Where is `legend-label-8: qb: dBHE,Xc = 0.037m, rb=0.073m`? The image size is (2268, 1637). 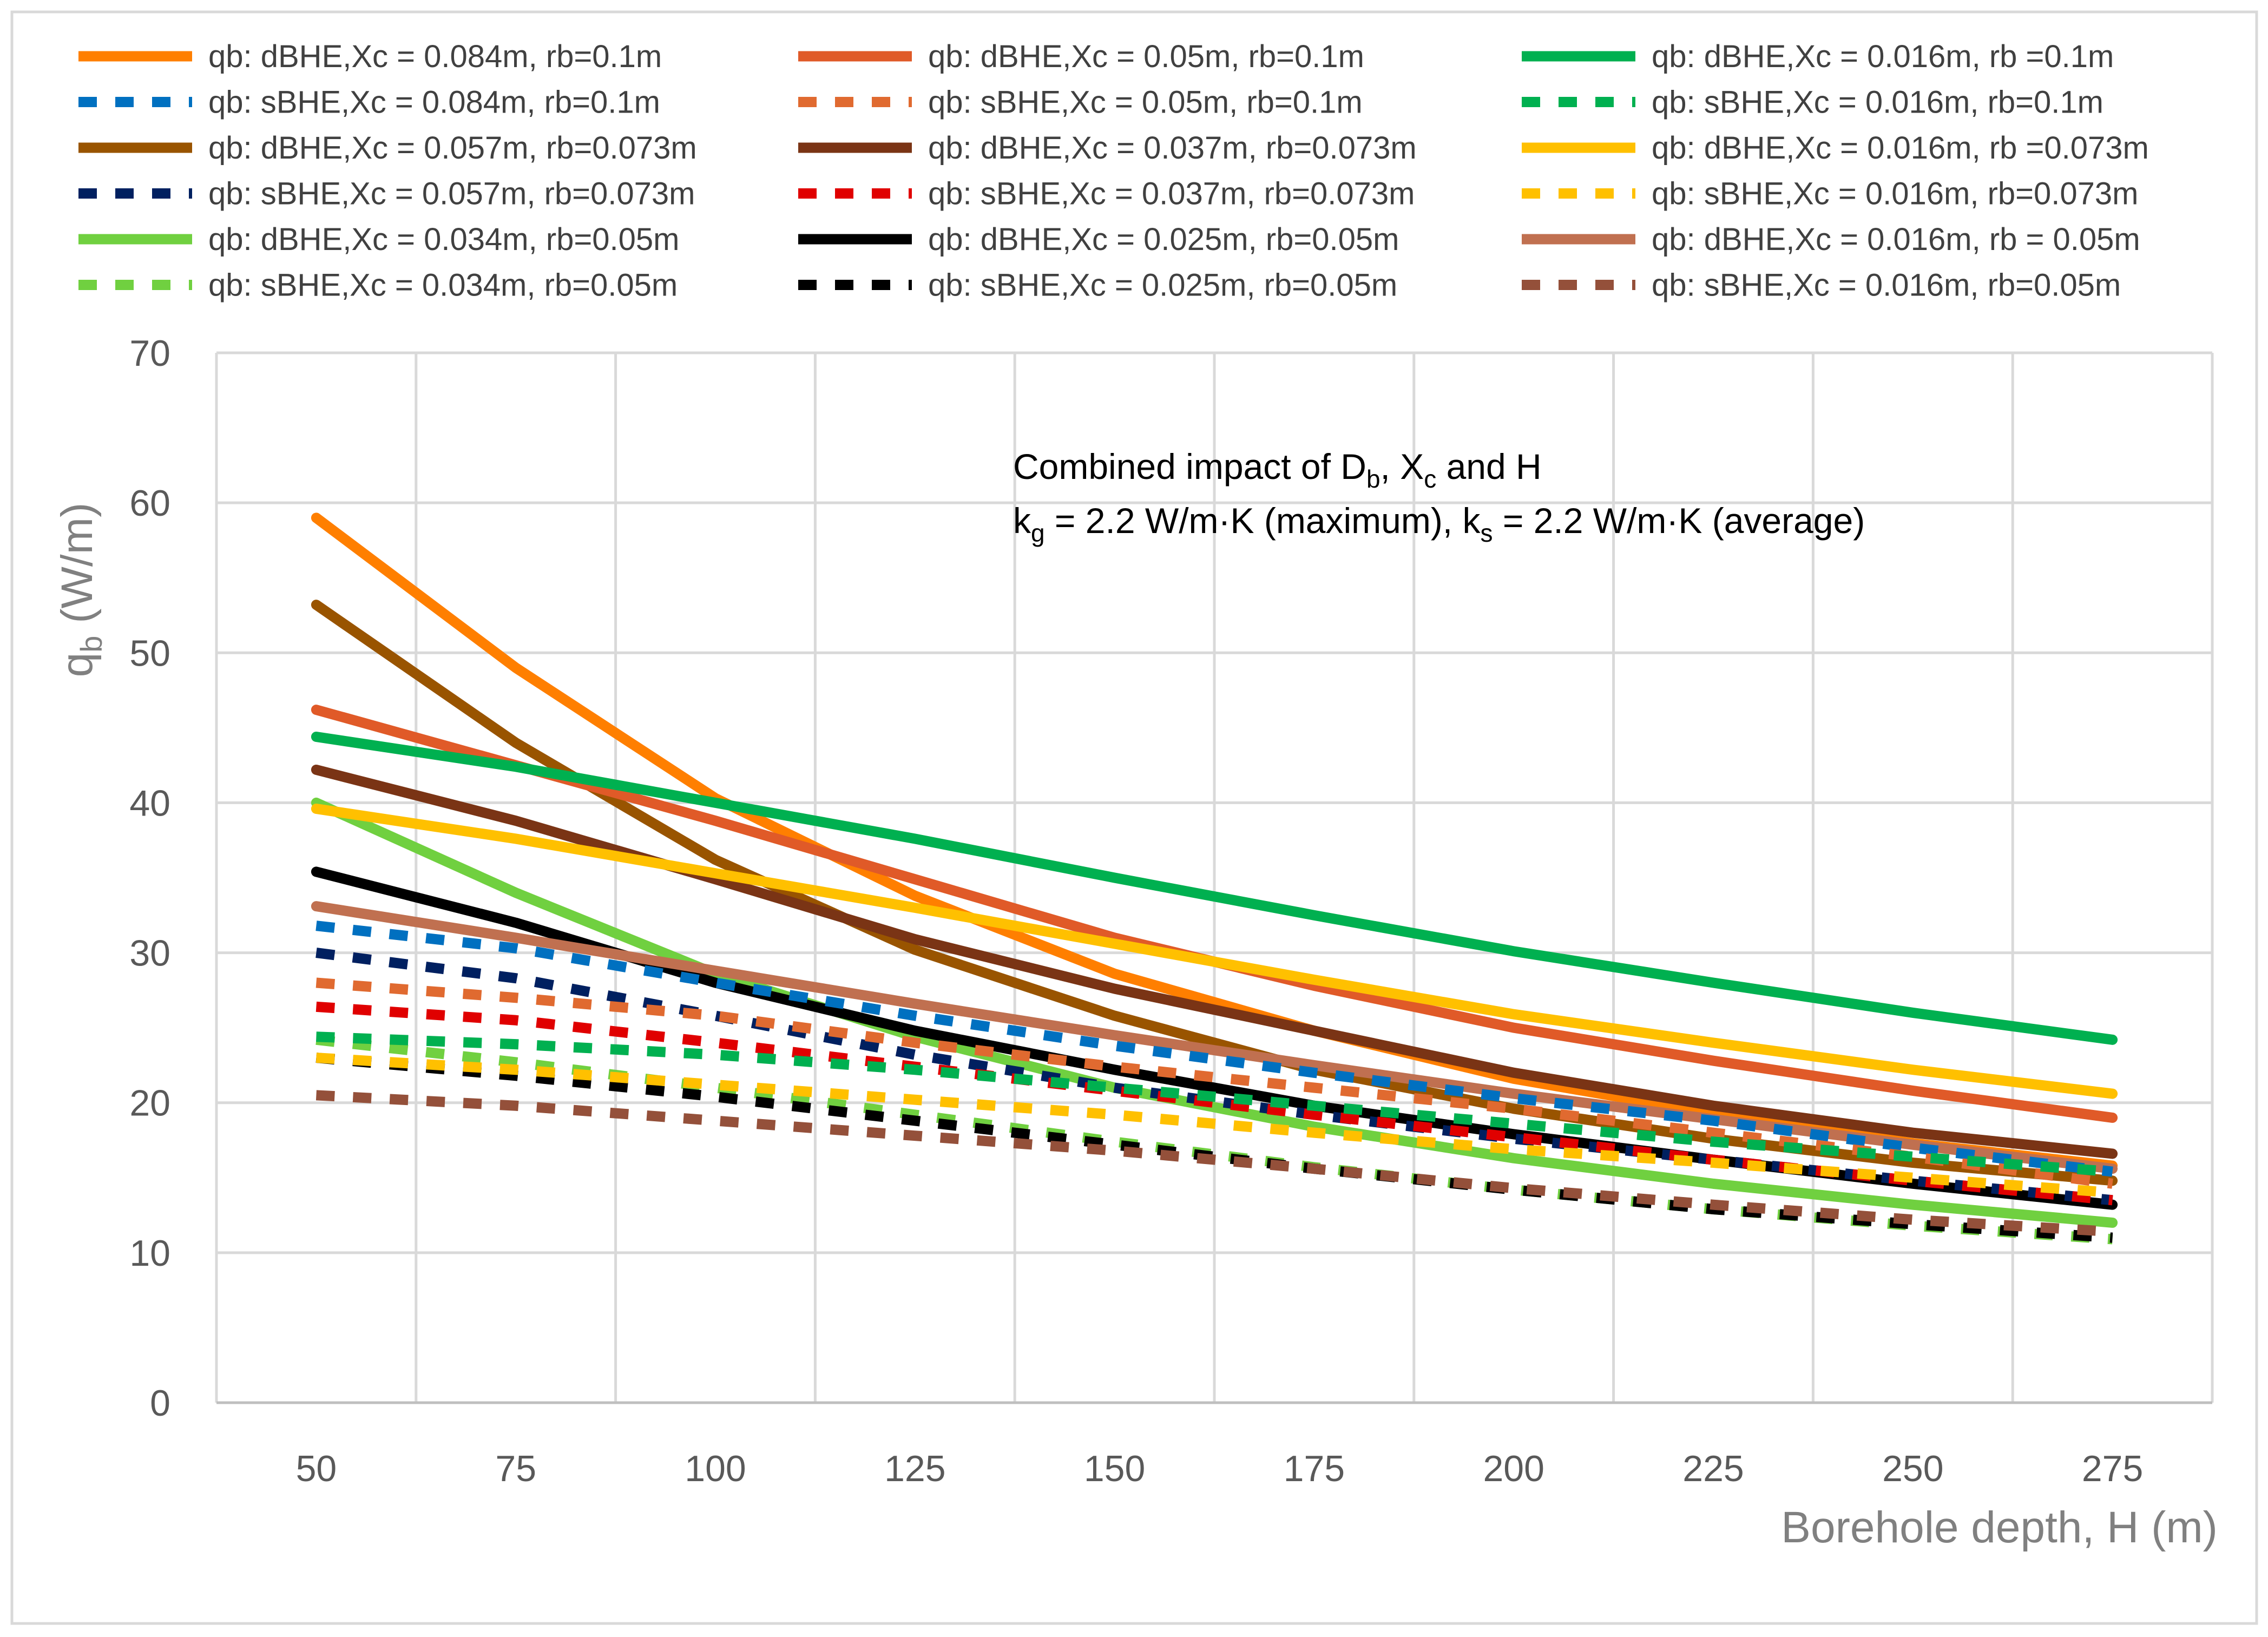 legend-label-8: qb: dBHE,Xc = 0.037m, rb=0.073m is located at coordinates (1172, 148).